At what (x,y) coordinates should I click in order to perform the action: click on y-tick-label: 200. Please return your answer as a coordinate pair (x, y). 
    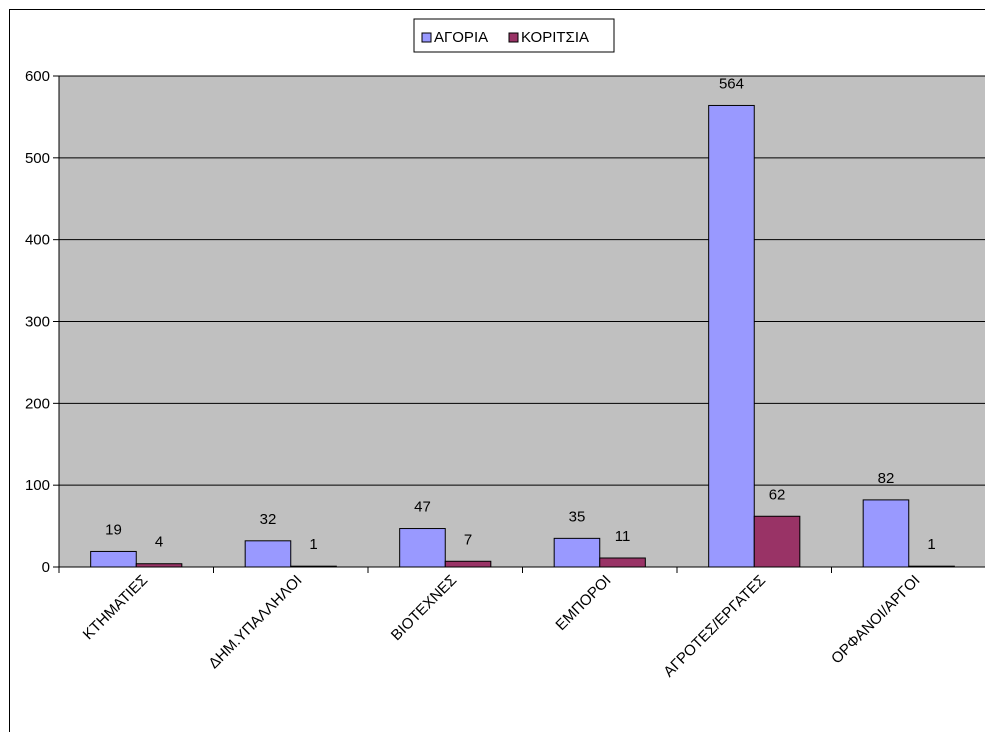
    Looking at the image, I should click on (37, 403).